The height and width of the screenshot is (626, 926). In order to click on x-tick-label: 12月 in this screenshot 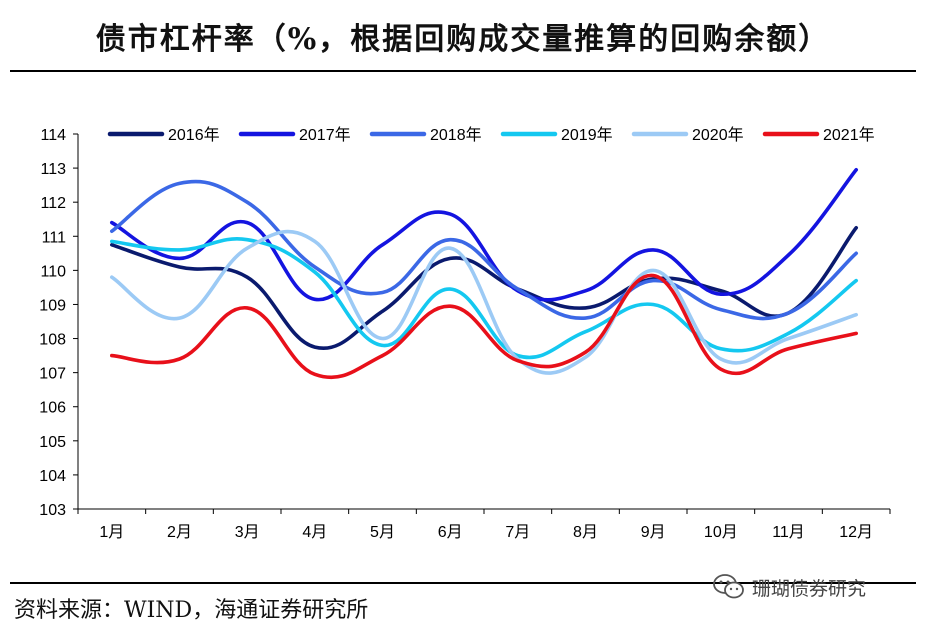, I will do `click(856, 532)`.